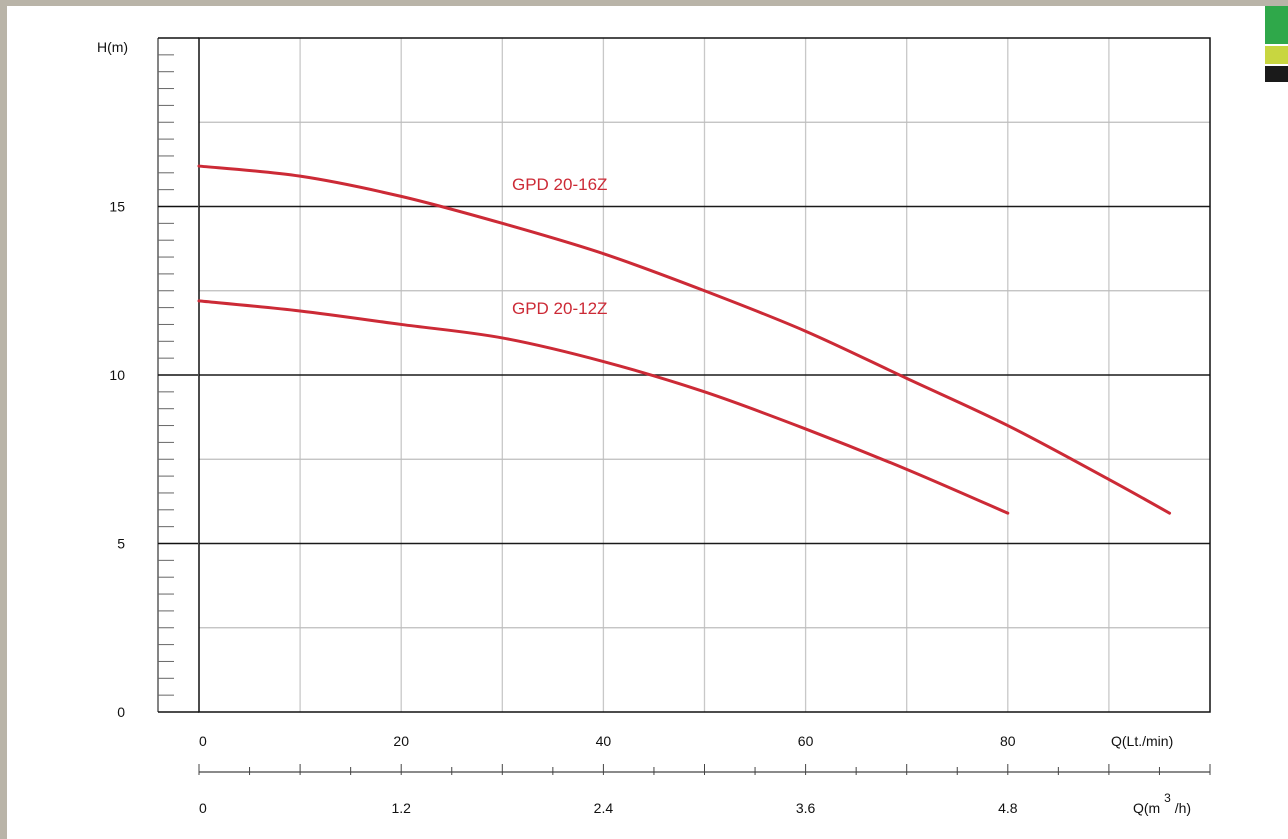 The height and width of the screenshot is (839, 1288). Describe the element at coordinates (1008, 808) in the screenshot. I see `x2-tick-label: 4.8` at that location.